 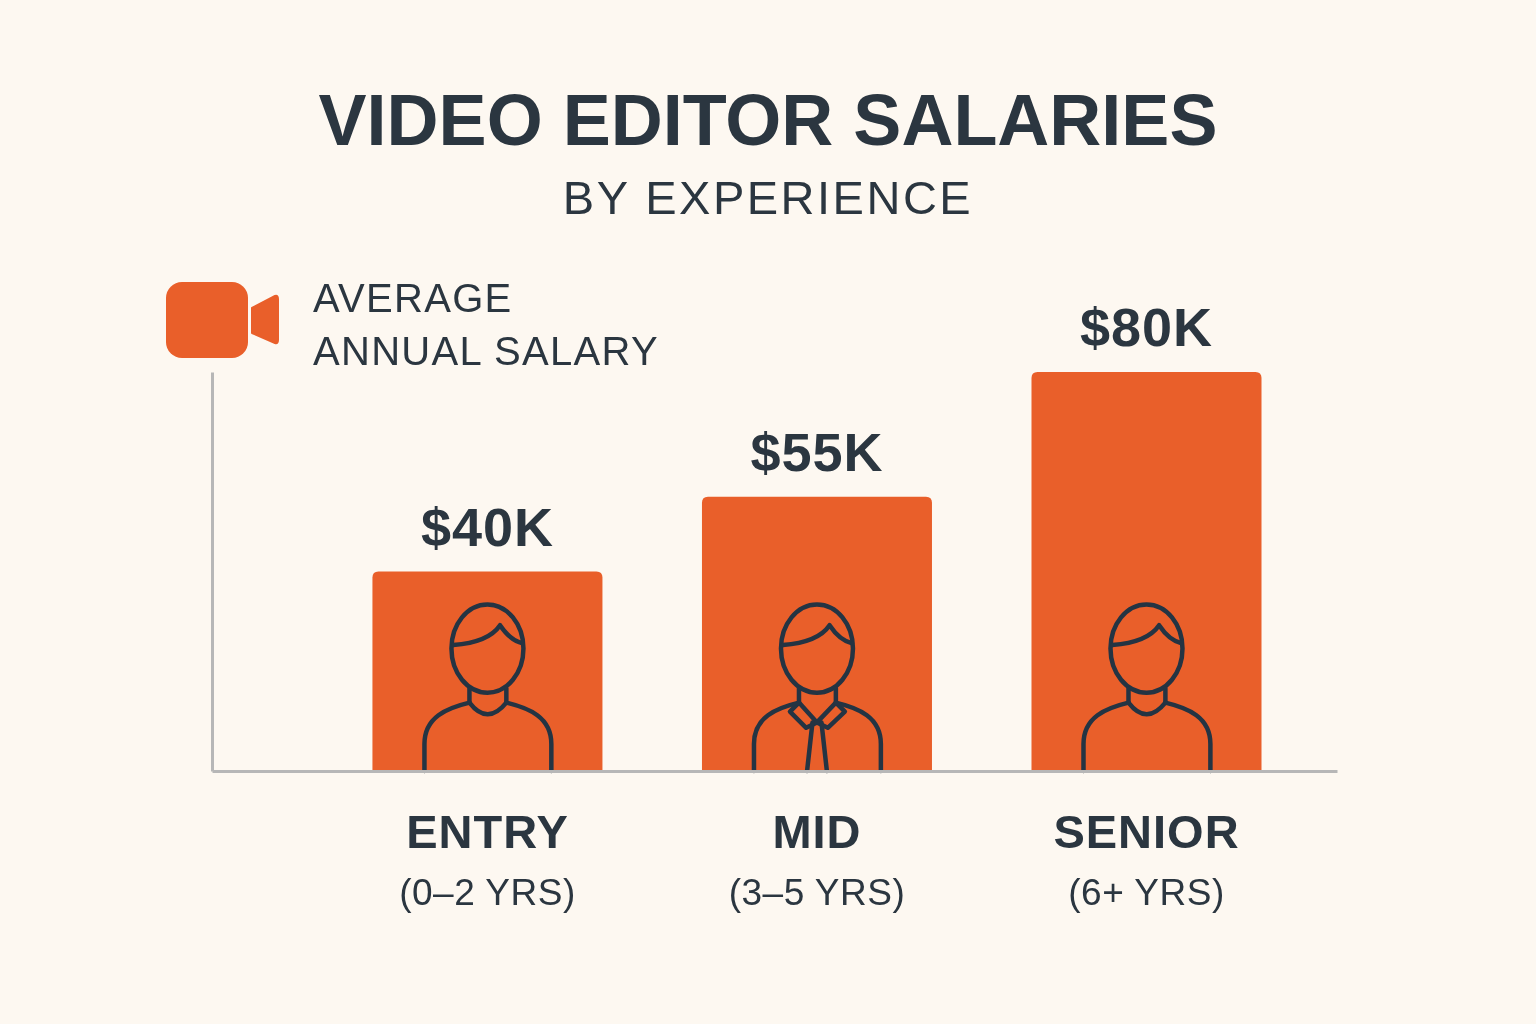 What do you see at coordinates (1146, 859) in the screenshot?
I see `x-tick-label: SENIOR (6+ YRS)` at bounding box center [1146, 859].